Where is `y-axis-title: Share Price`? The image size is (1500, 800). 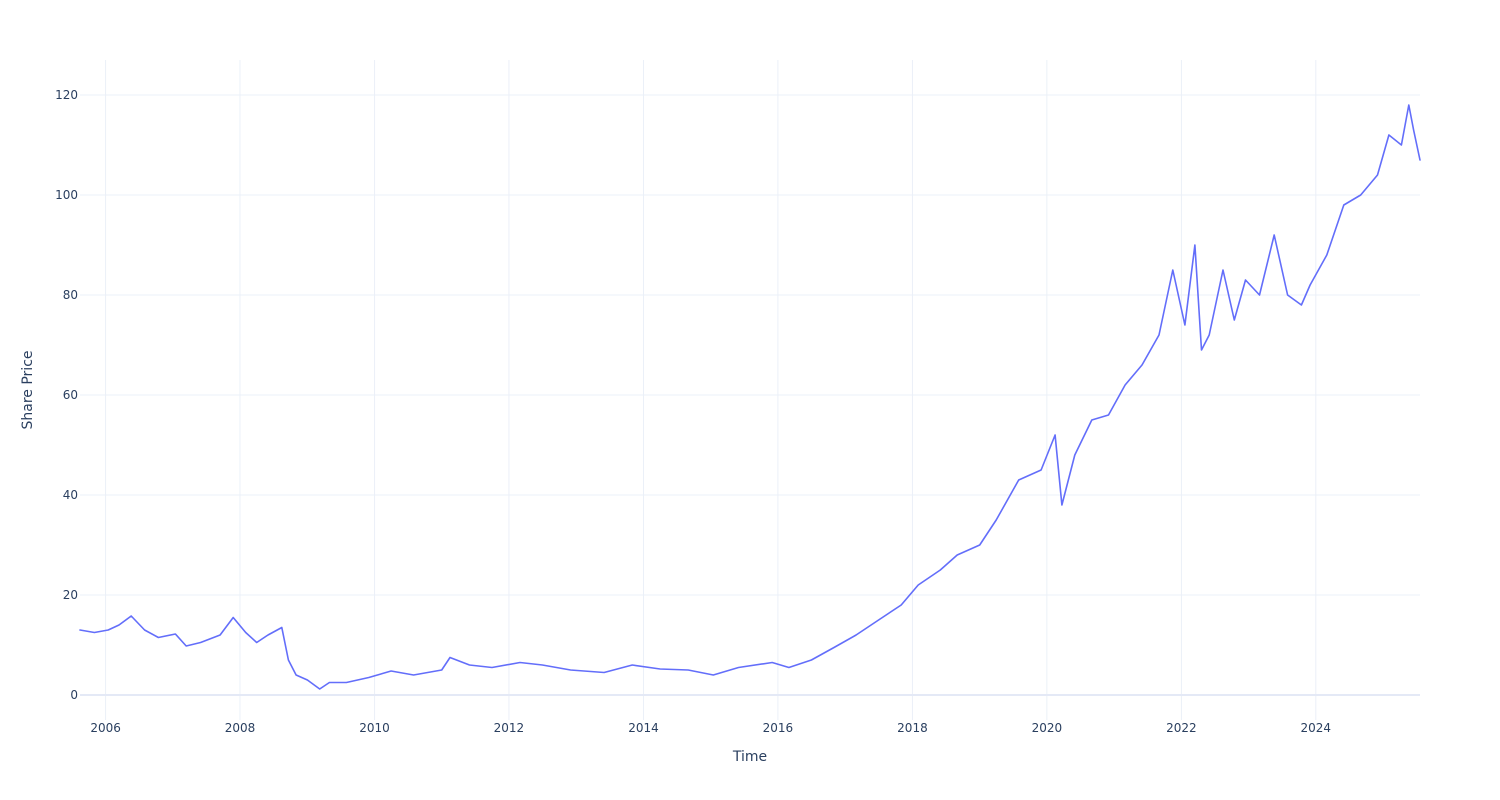 y-axis-title: Share Price is located at coordinates (28, 389).